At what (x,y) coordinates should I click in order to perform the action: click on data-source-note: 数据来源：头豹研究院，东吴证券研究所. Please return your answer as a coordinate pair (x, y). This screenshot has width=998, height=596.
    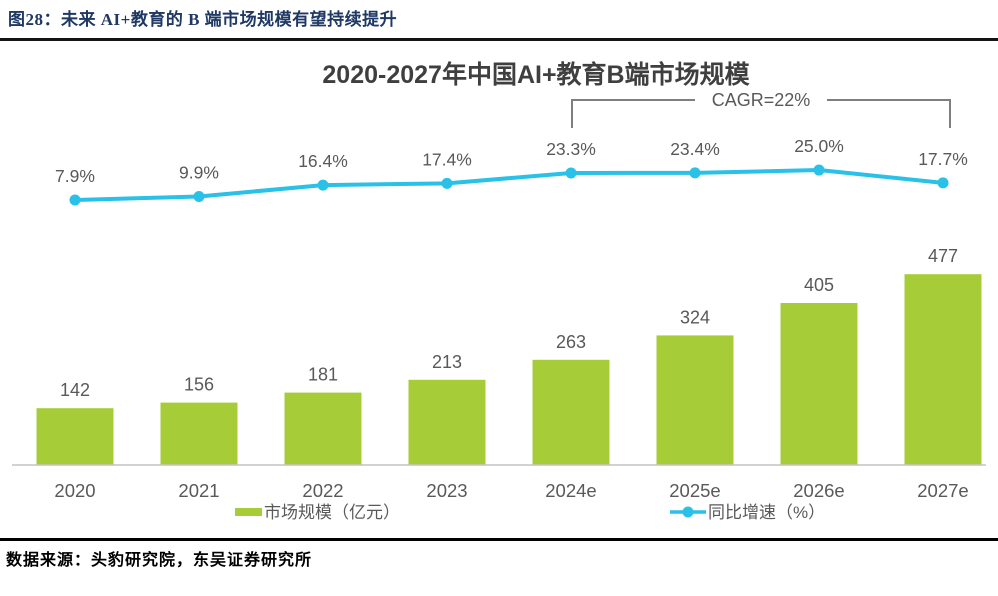
    Looking at the image, I should click on (159, 560).